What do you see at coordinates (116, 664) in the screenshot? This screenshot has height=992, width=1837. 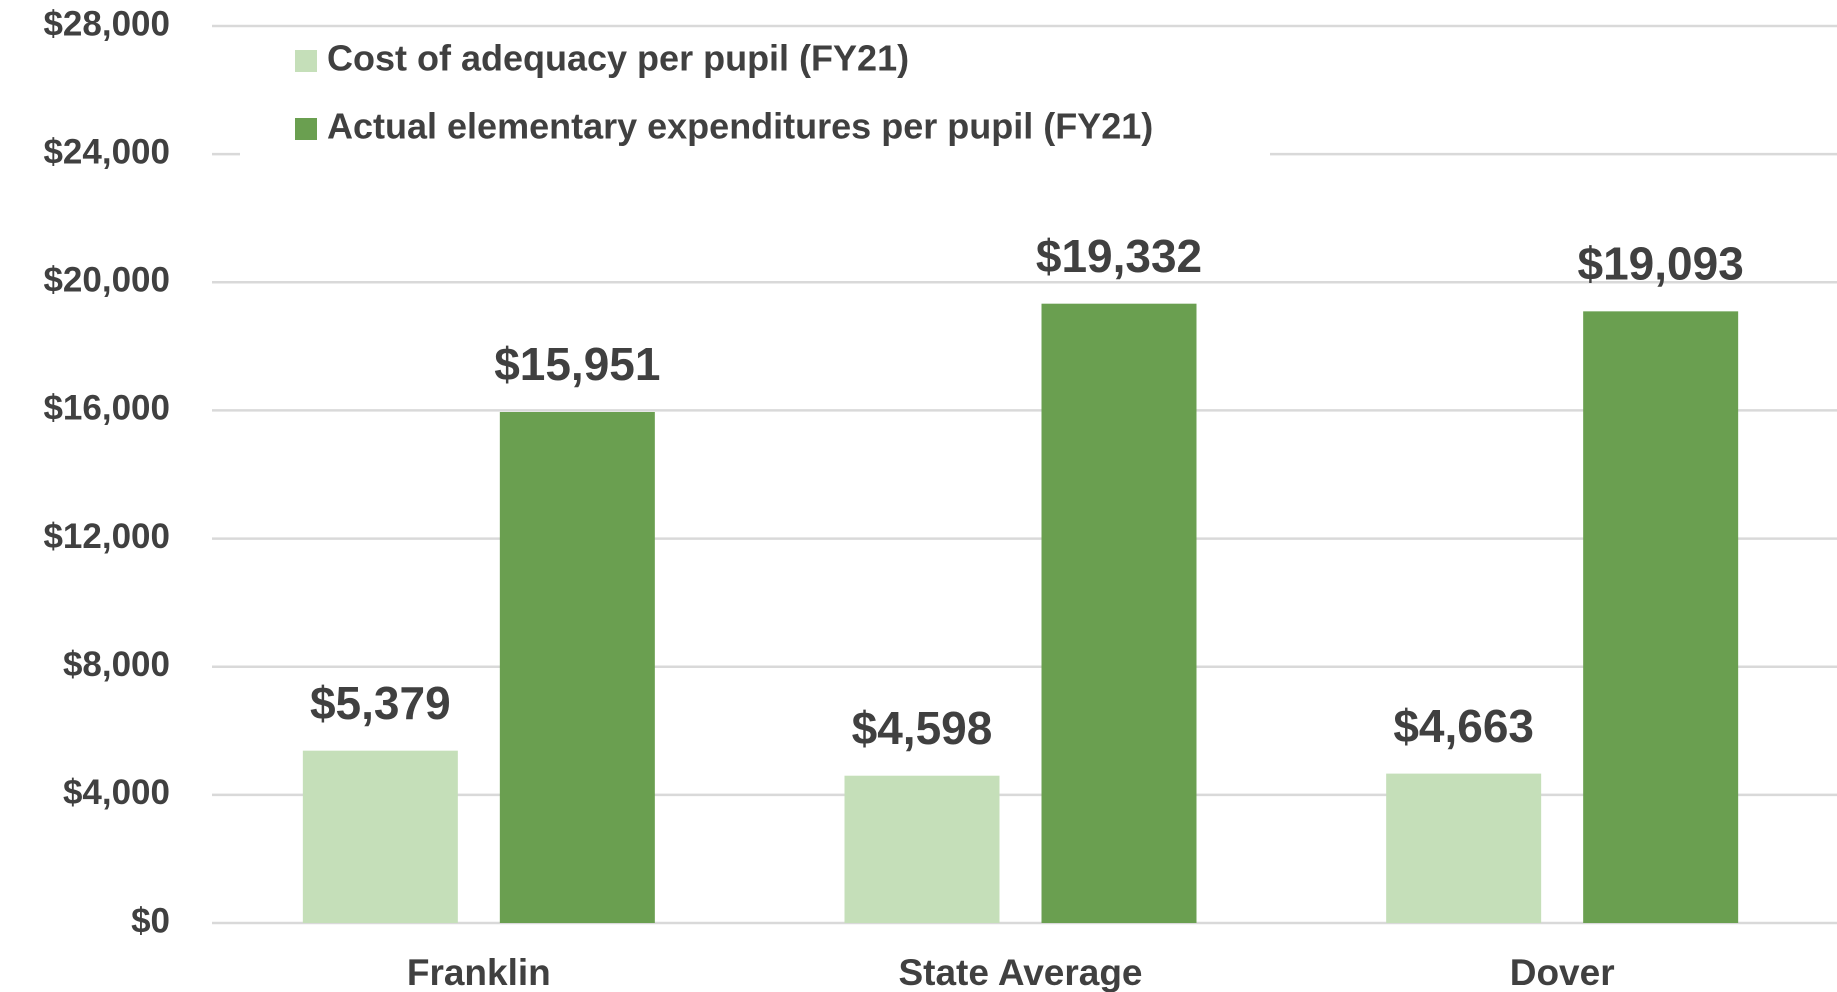 I see `y-tick-label: $8,000` at bounding box center [116, 664].